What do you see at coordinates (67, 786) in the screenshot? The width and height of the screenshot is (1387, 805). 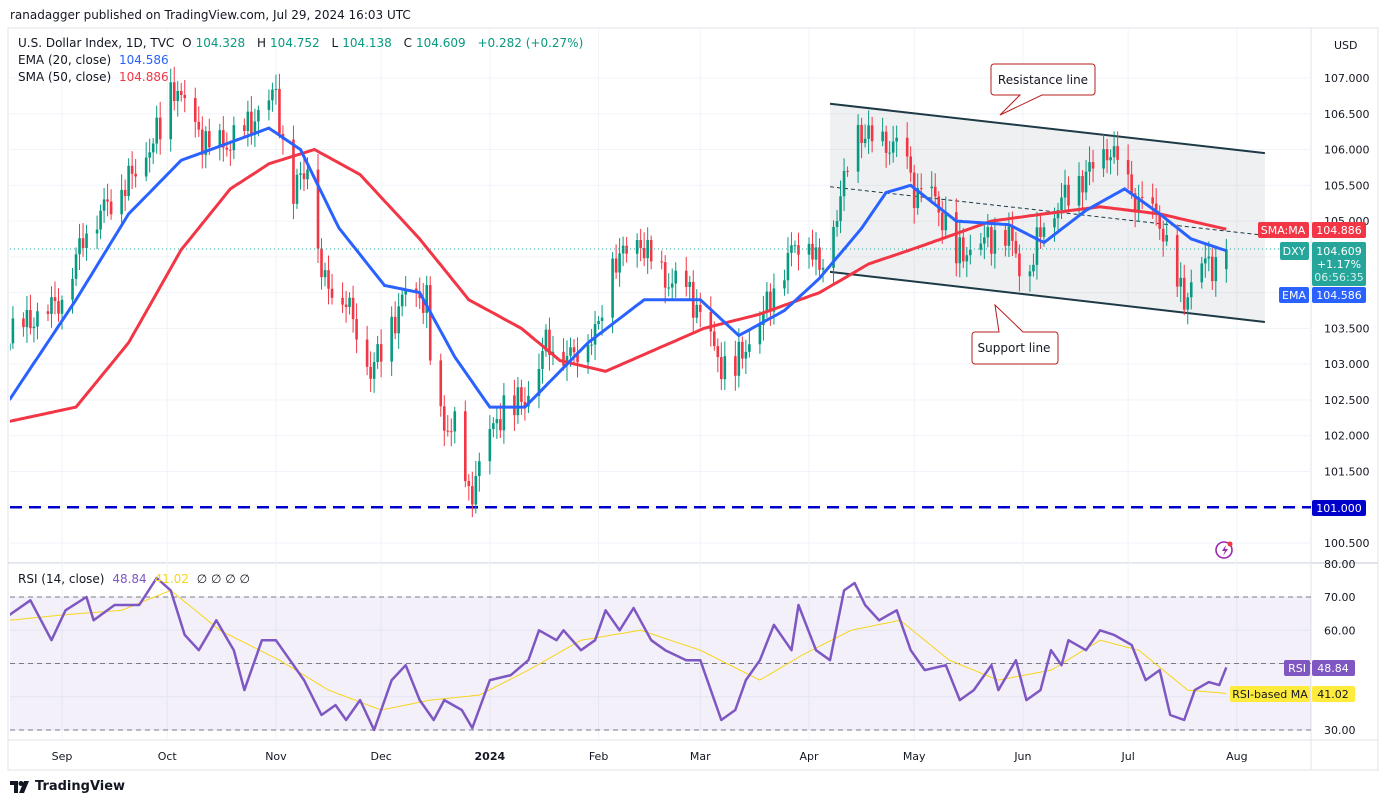 I see `tradingview-logo: TradingView` at bounding box center [67, 786].